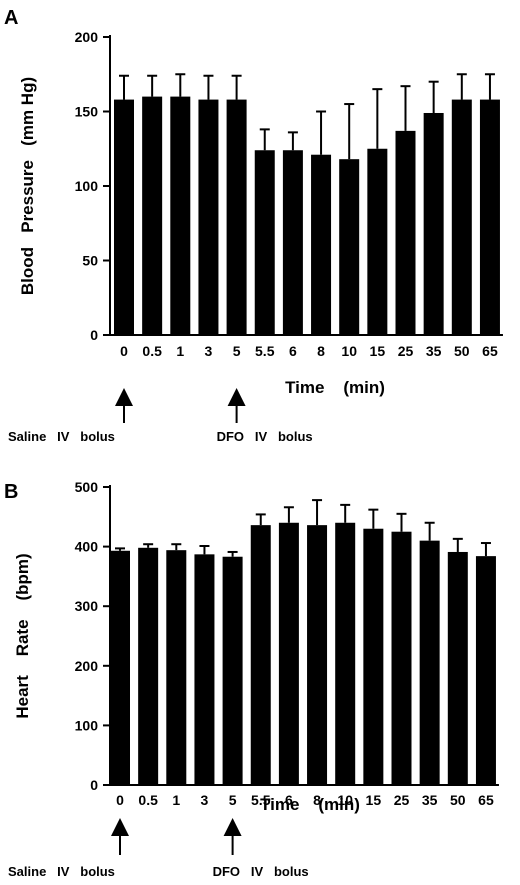 This screenshot has width=520, height=885. Describe the element at coordinates (87, 112) in the screenshot. I see `y-tick-label: 150` at that location.